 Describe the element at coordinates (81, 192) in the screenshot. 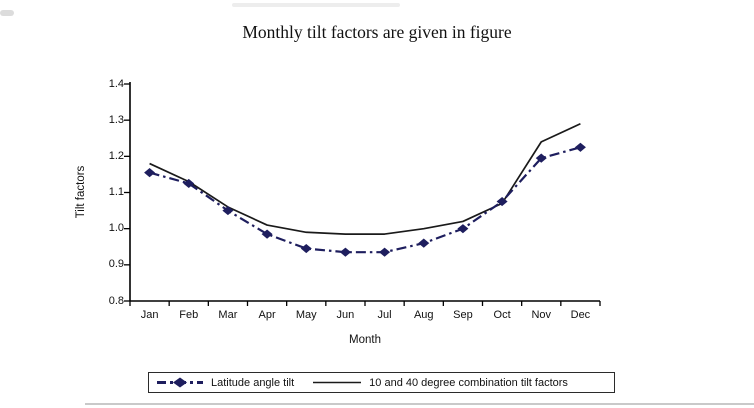

I see `y-axis-title: Tilt factors` at that location.